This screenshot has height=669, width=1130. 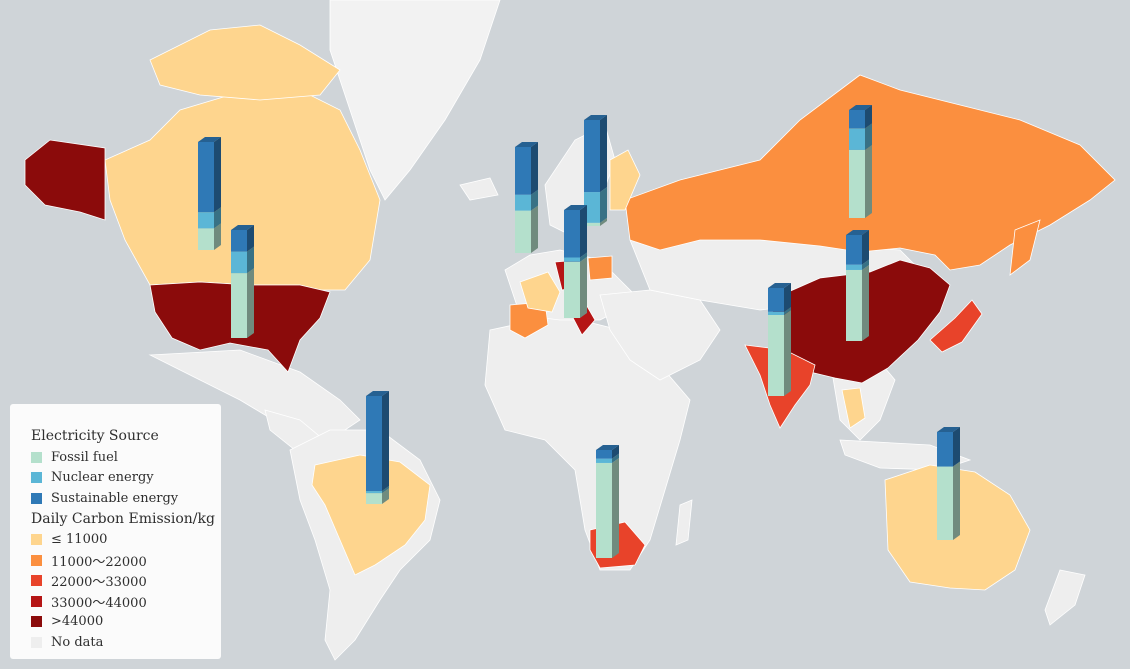 I want to click on legend-label-emission-3: 22000〜33000, so click(x=99, y=583).